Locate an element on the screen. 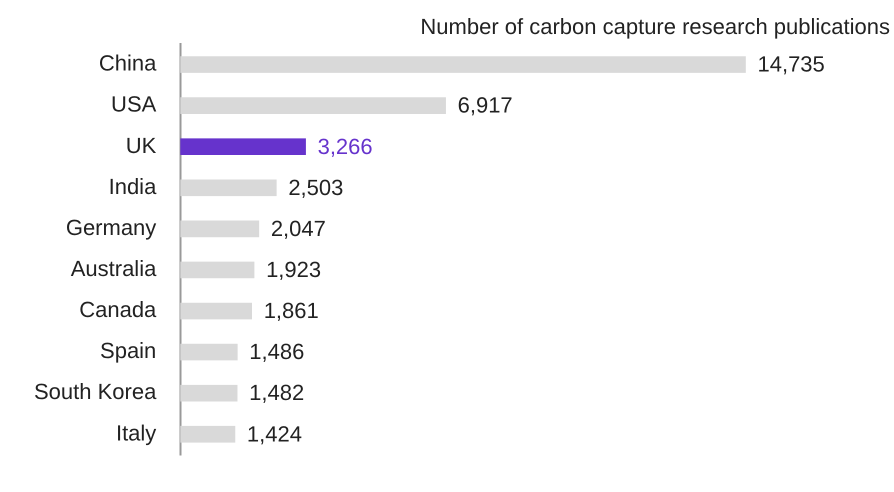  data-label: 3,266 is located at coordinates (345, 146).